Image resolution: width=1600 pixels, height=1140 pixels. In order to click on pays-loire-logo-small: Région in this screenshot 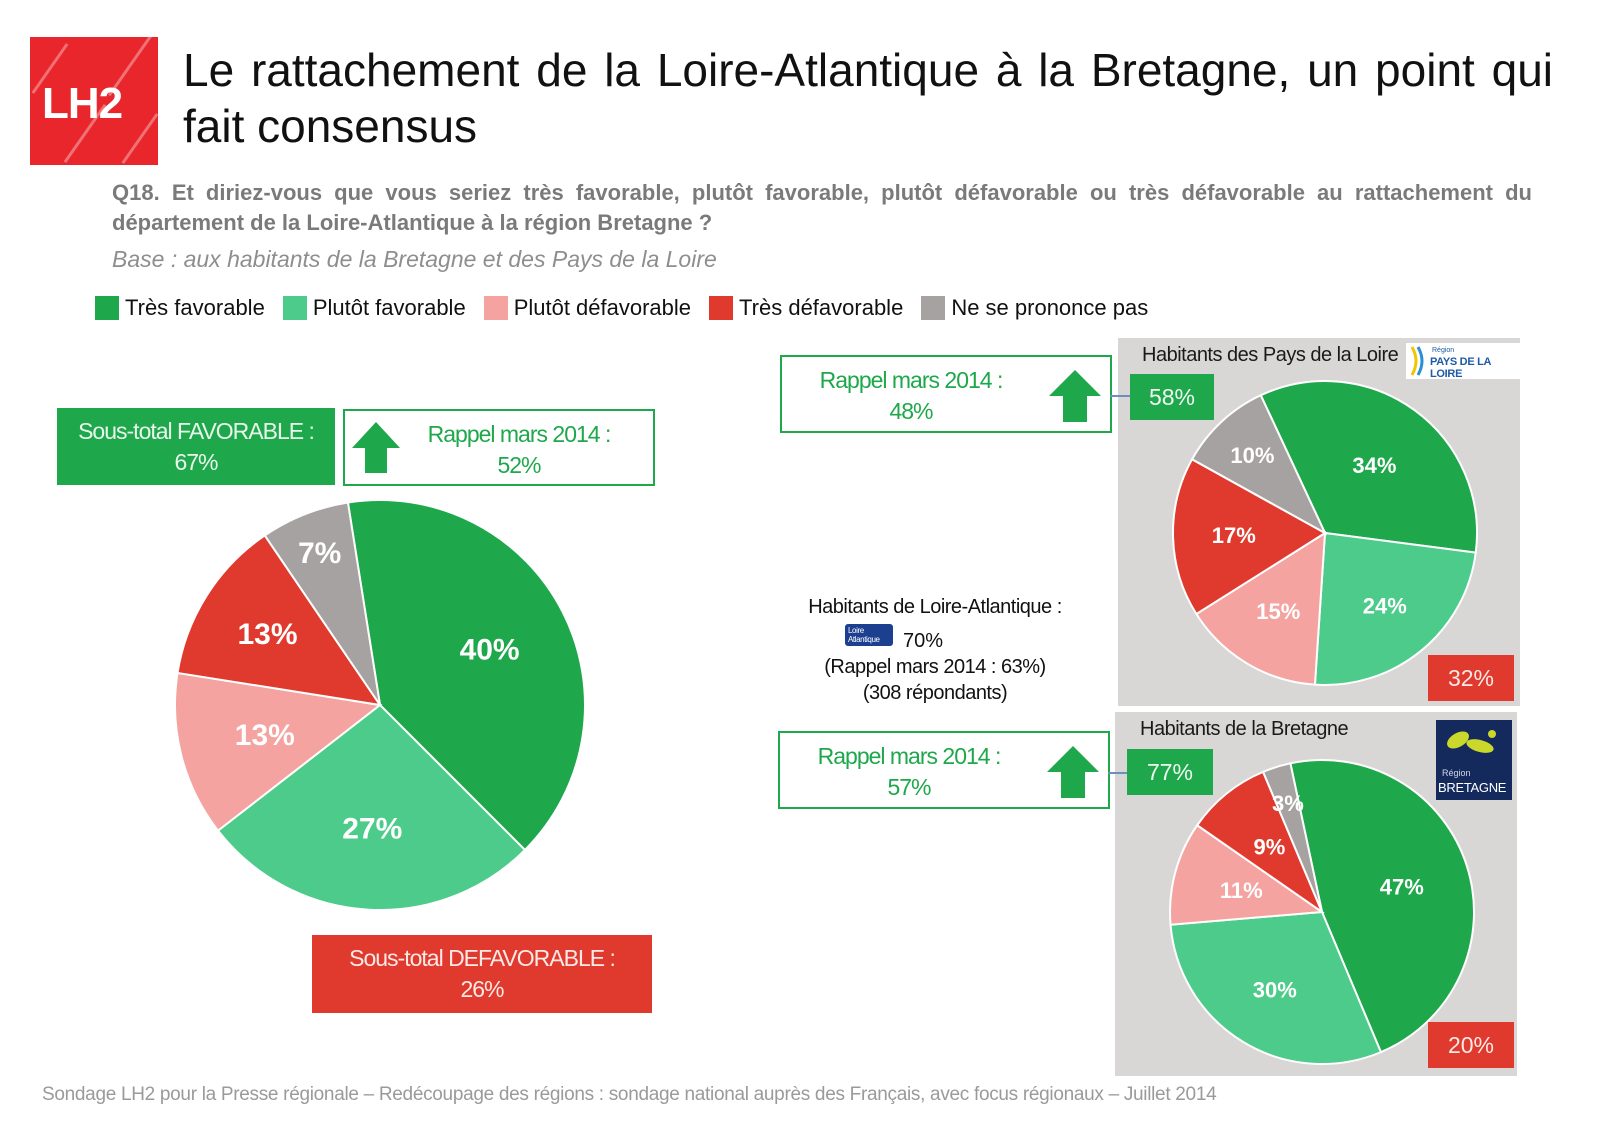, I will do `click(1443, 350)`.